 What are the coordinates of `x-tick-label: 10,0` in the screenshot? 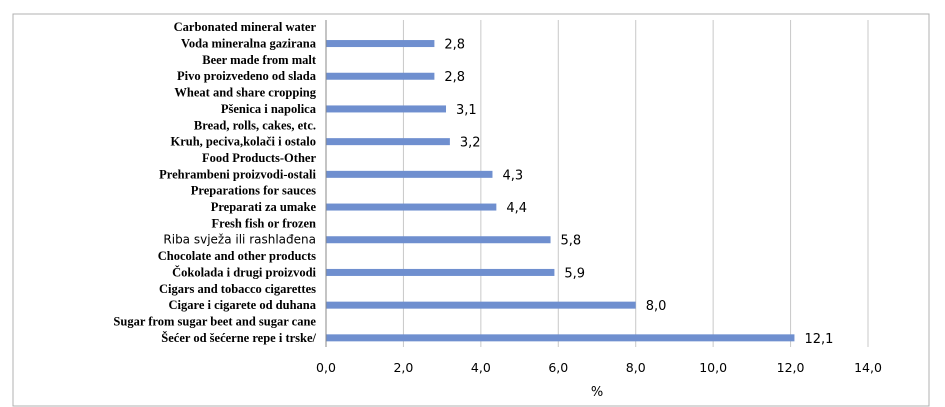 It's located at (713, 367).